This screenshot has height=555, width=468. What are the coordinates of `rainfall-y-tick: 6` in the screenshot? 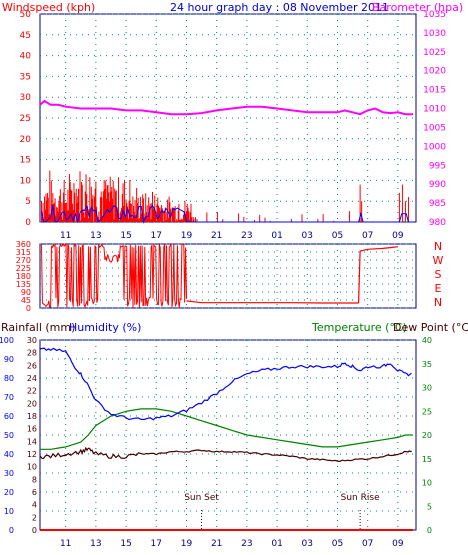 It's located at (34, 492).